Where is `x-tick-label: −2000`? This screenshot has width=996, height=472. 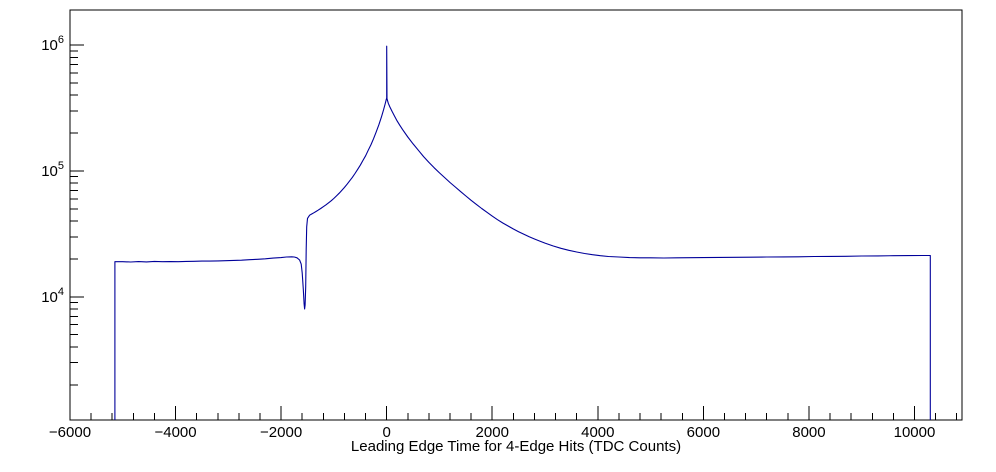
x-tick-label: −2000 is located at coordinates (281, 432).